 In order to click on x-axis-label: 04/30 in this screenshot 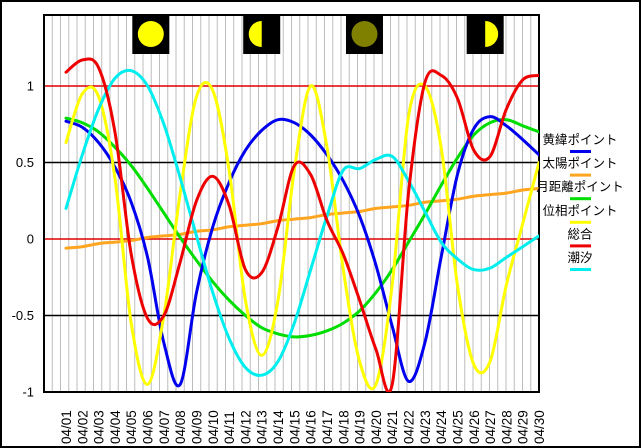, I will do `click(539, 427)`.